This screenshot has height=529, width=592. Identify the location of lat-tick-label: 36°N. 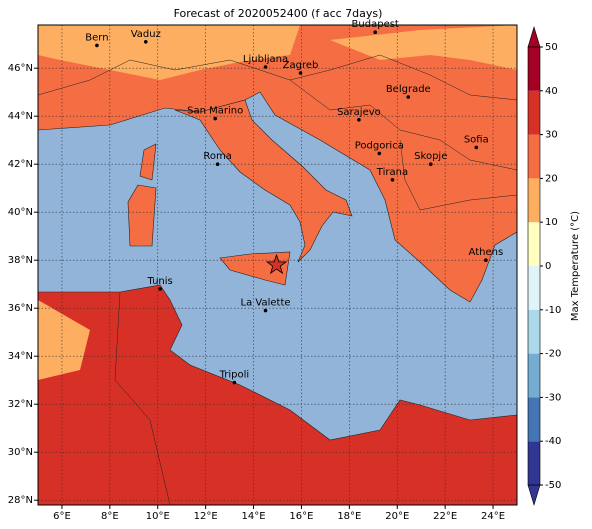
(20, 308).